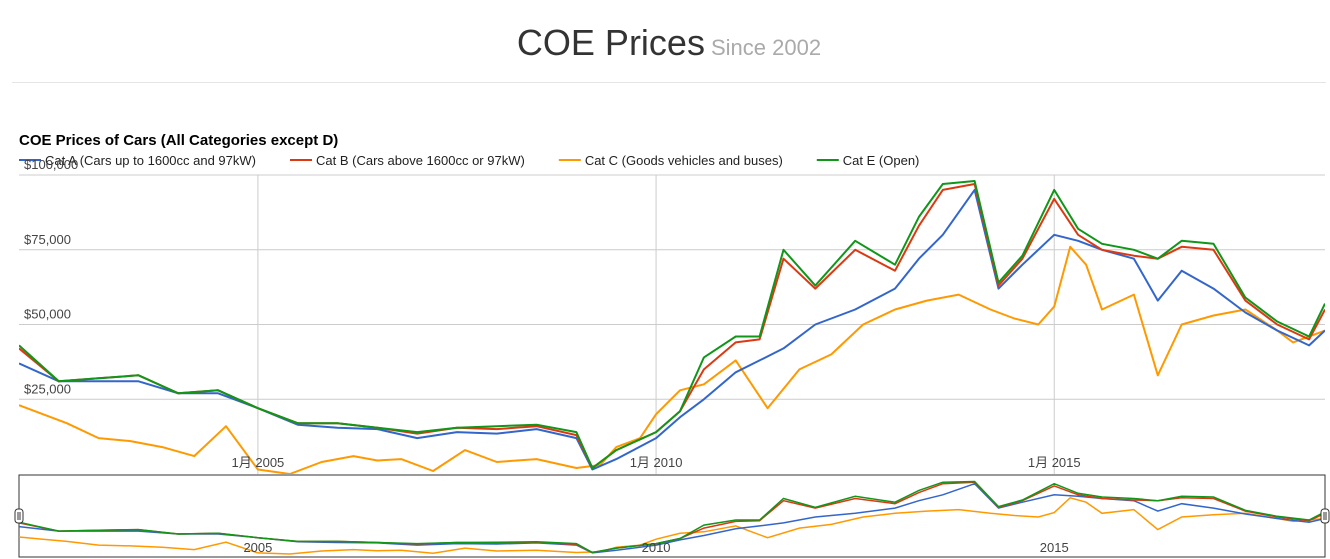 Image resolution: width=1330 pixels, height=559 pixels. I want to click on navigator-left-handle, so click(19, 516).